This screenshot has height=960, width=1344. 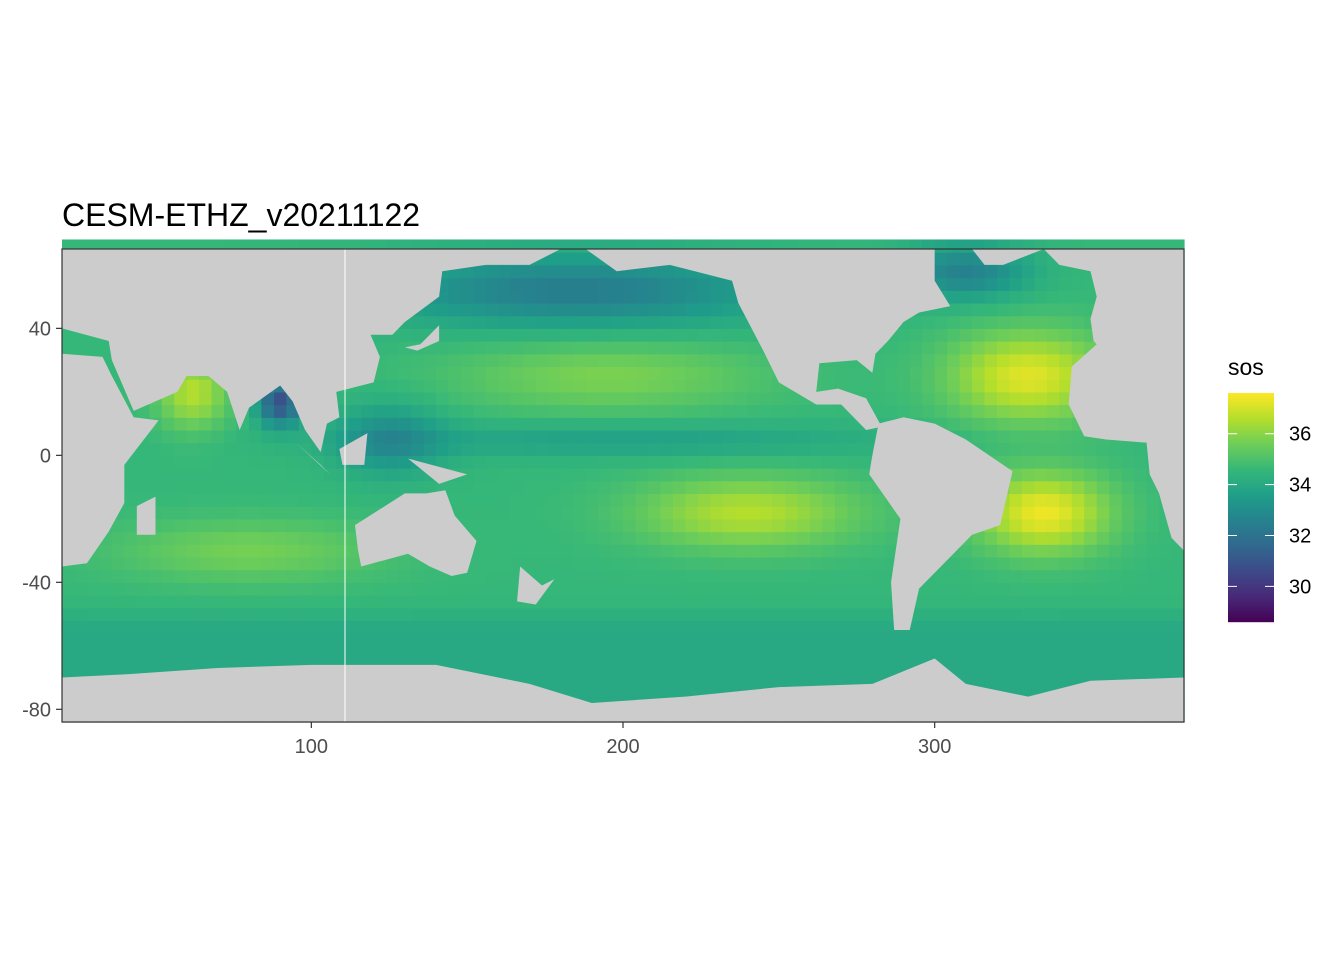 I want to click on y-tick-label: 0, so click(x=45, y=456).